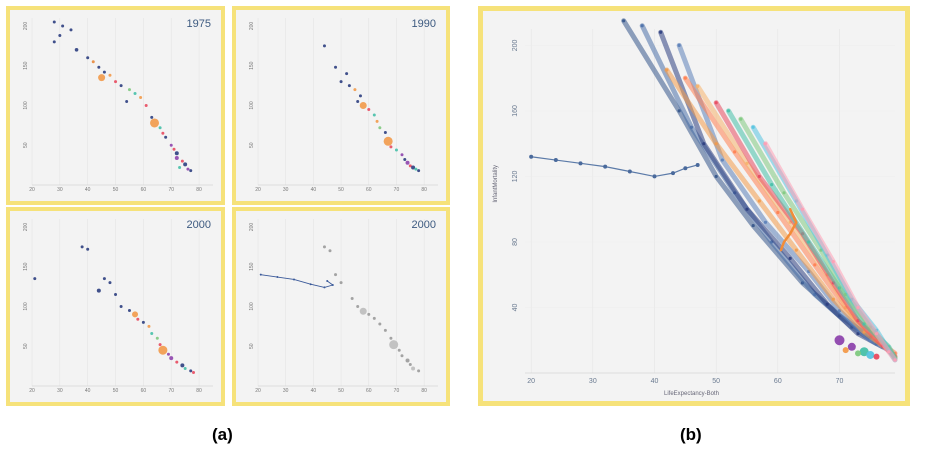 This screenshot has width=925, height=451. Describe the element at coordinates (60, 391) in the screenshot. I see `x-tick-label: 30` at that location.